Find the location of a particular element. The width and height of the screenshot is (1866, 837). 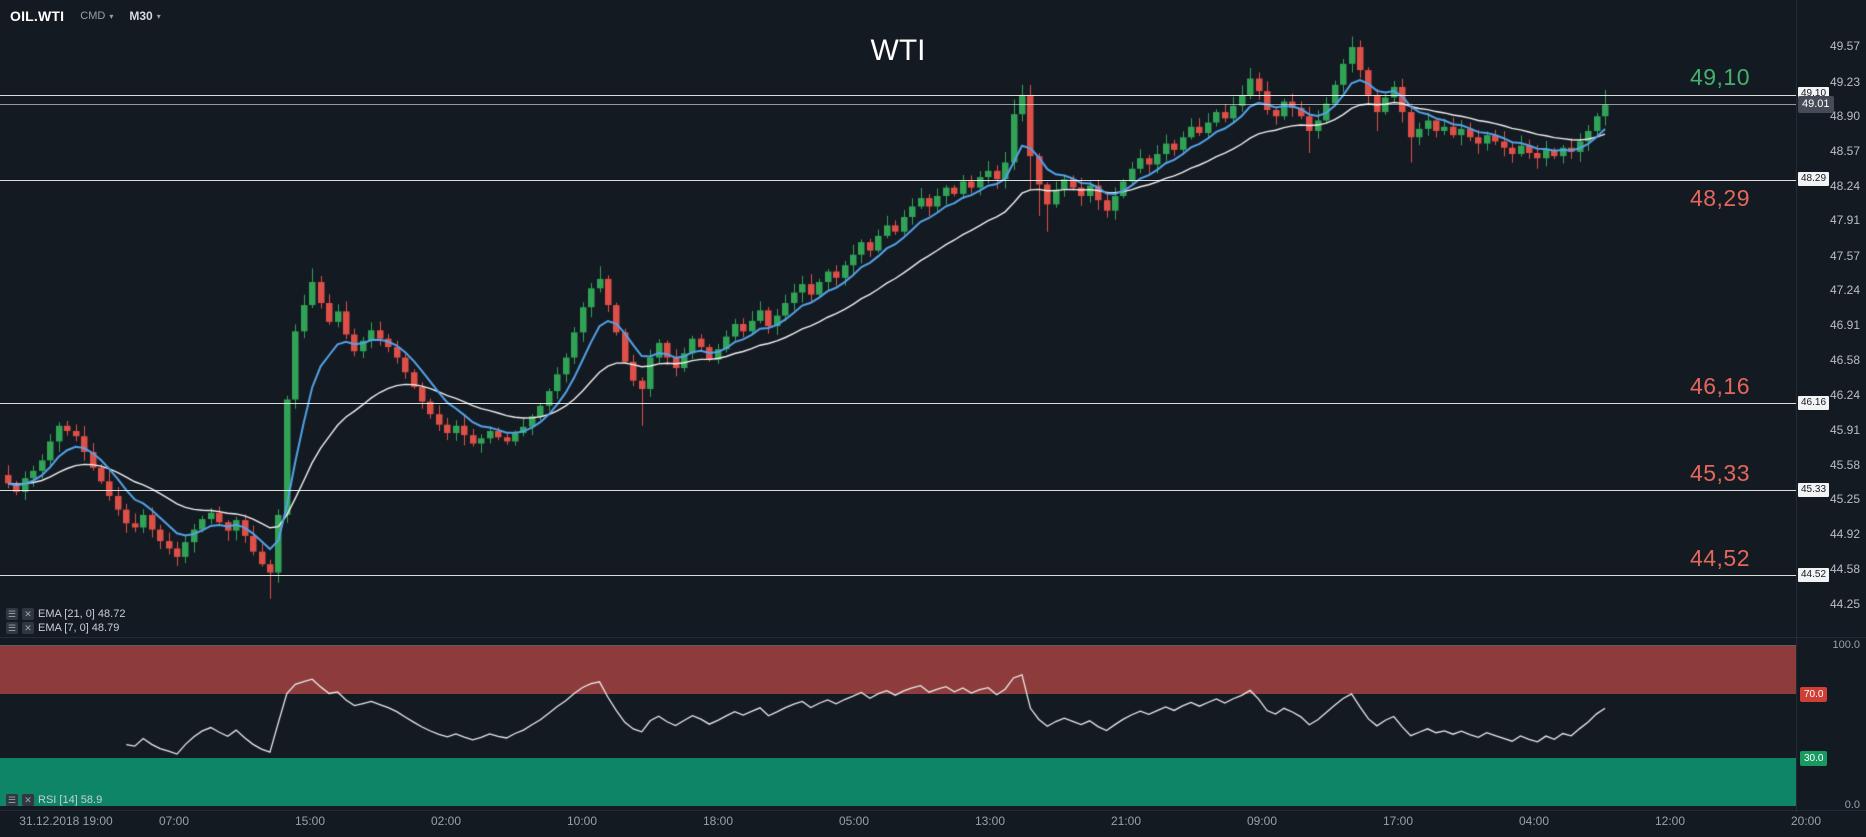

current-price-line is located at coordinates (898, 105).